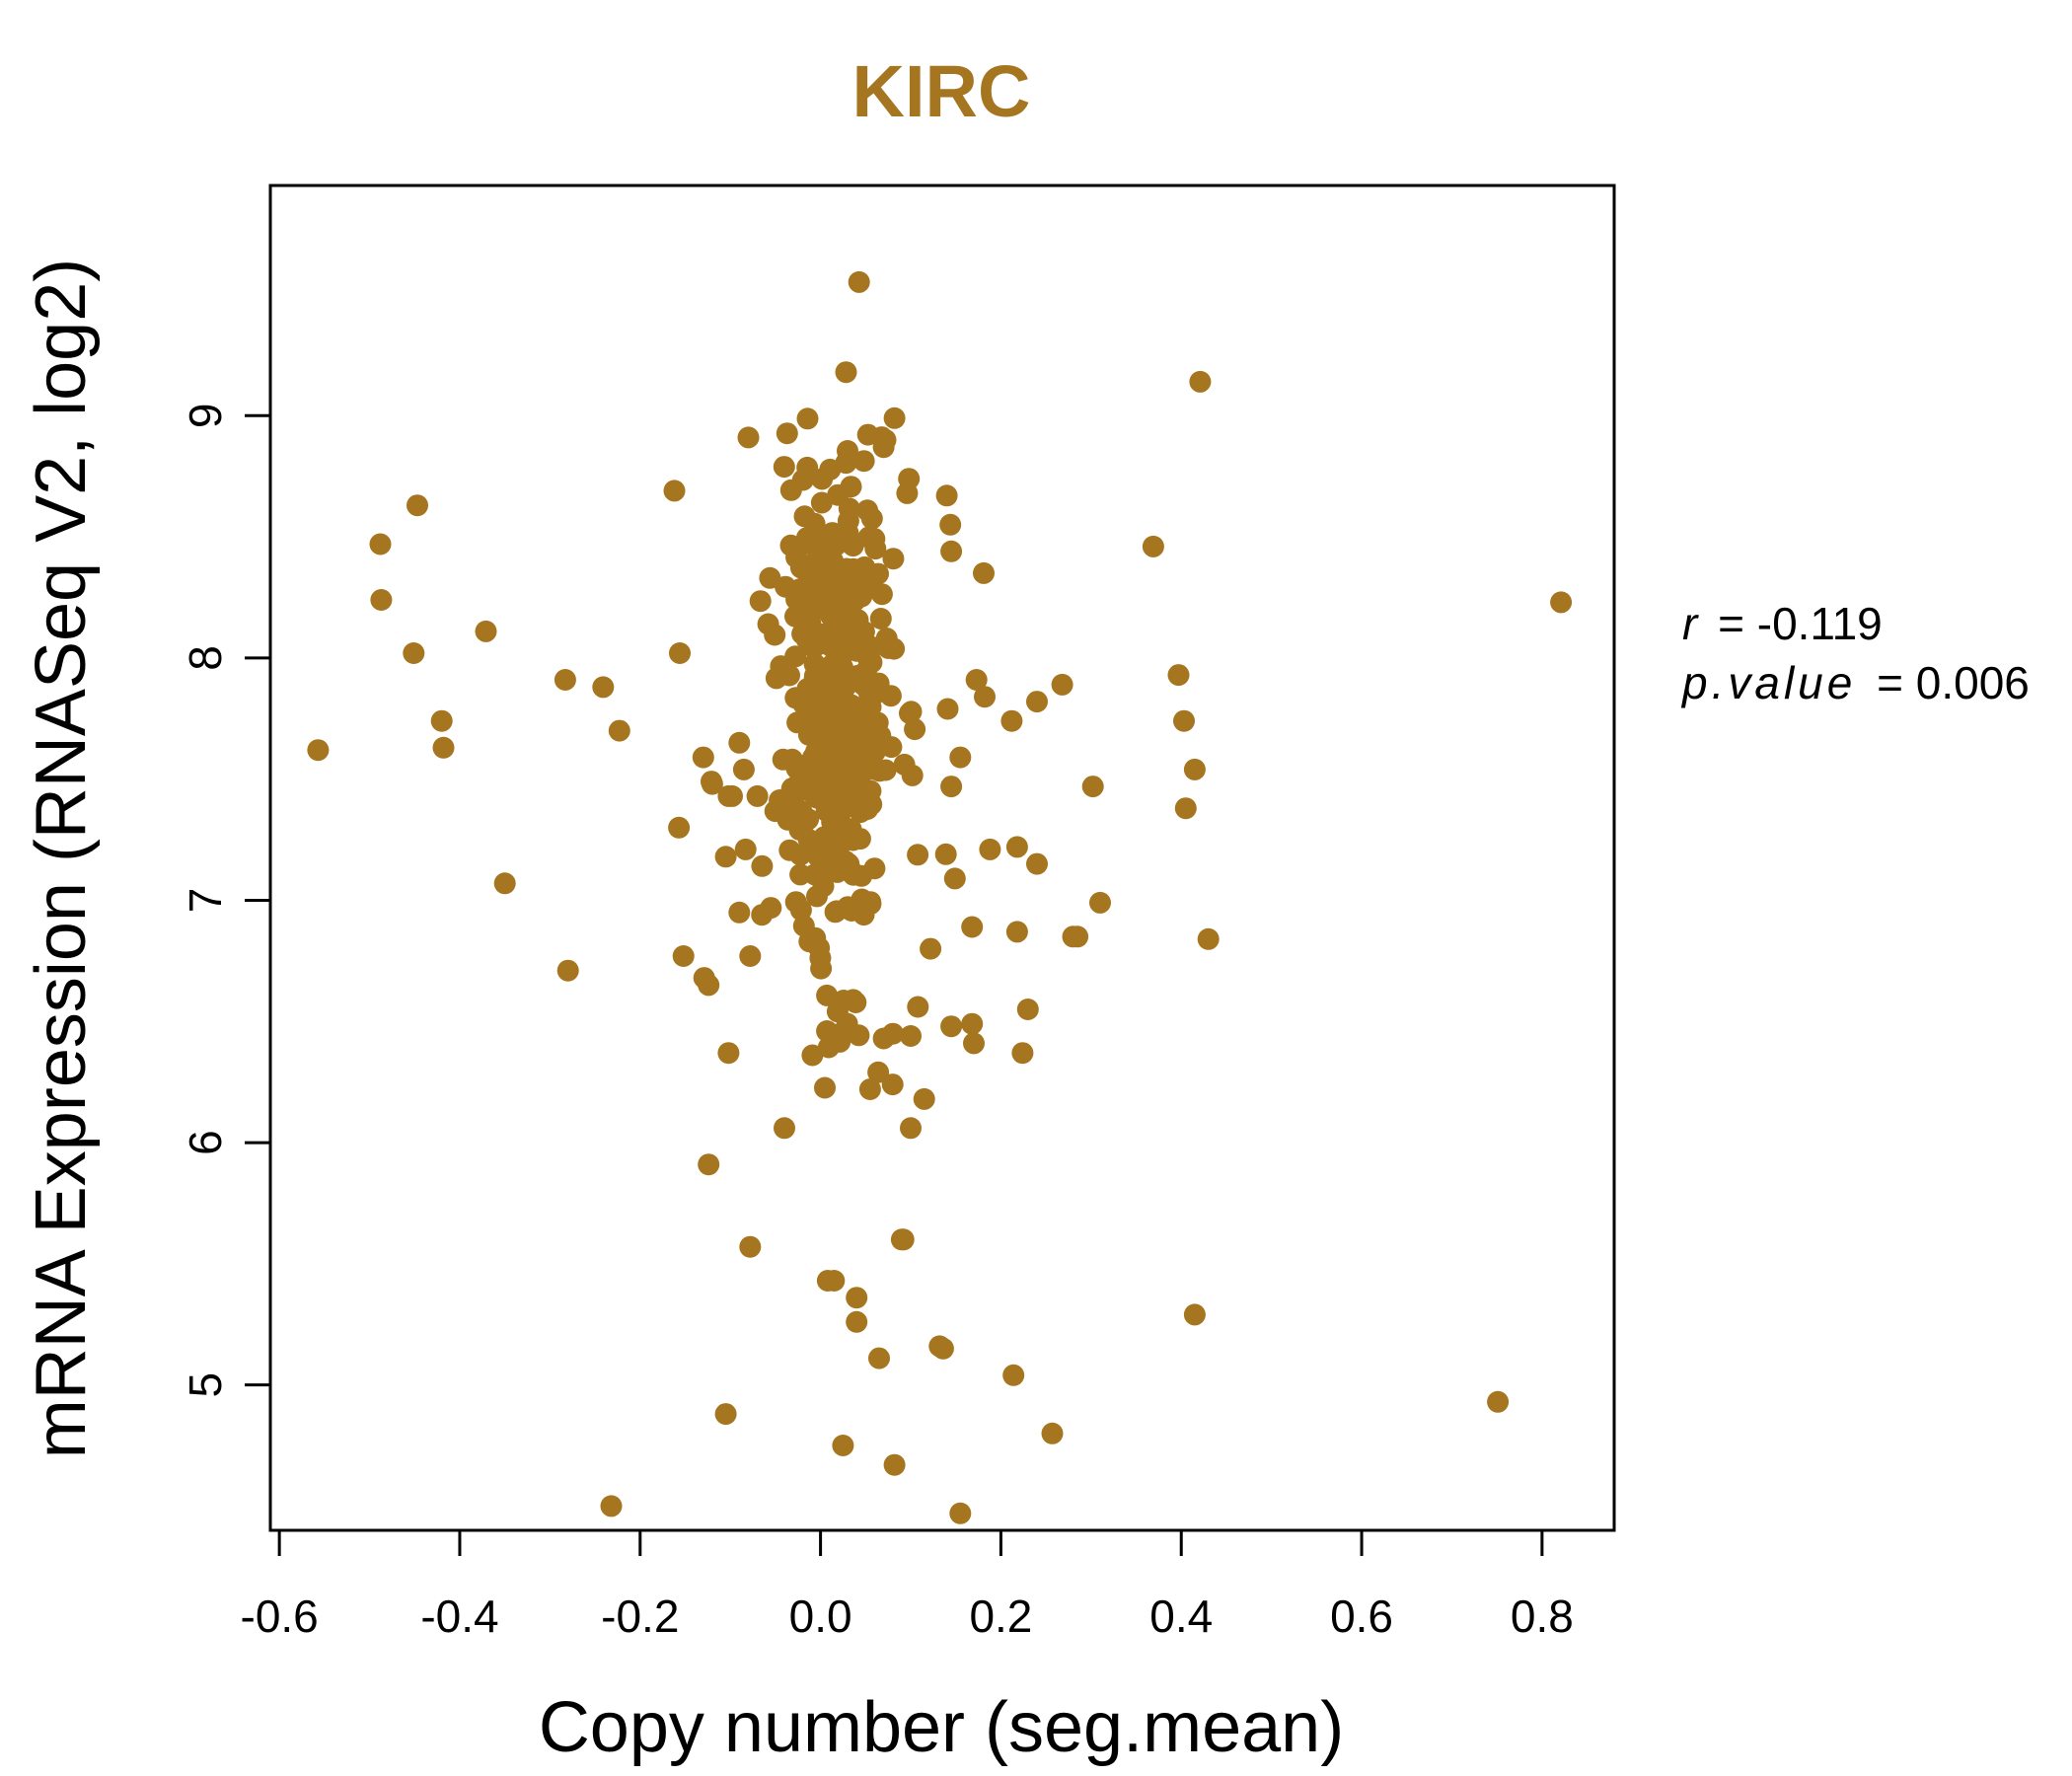  I want to click on r-label: r, so click(1691, 624).